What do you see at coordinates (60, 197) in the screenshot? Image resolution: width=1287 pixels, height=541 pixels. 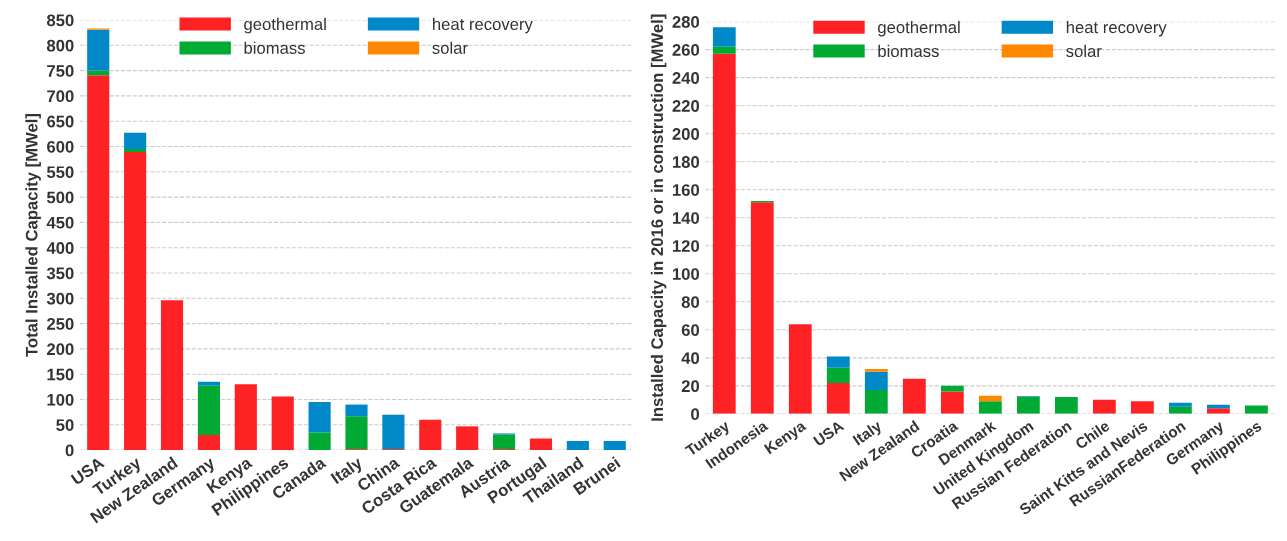 I see `y-tick-label: 500` at bounding box center [60, 197].